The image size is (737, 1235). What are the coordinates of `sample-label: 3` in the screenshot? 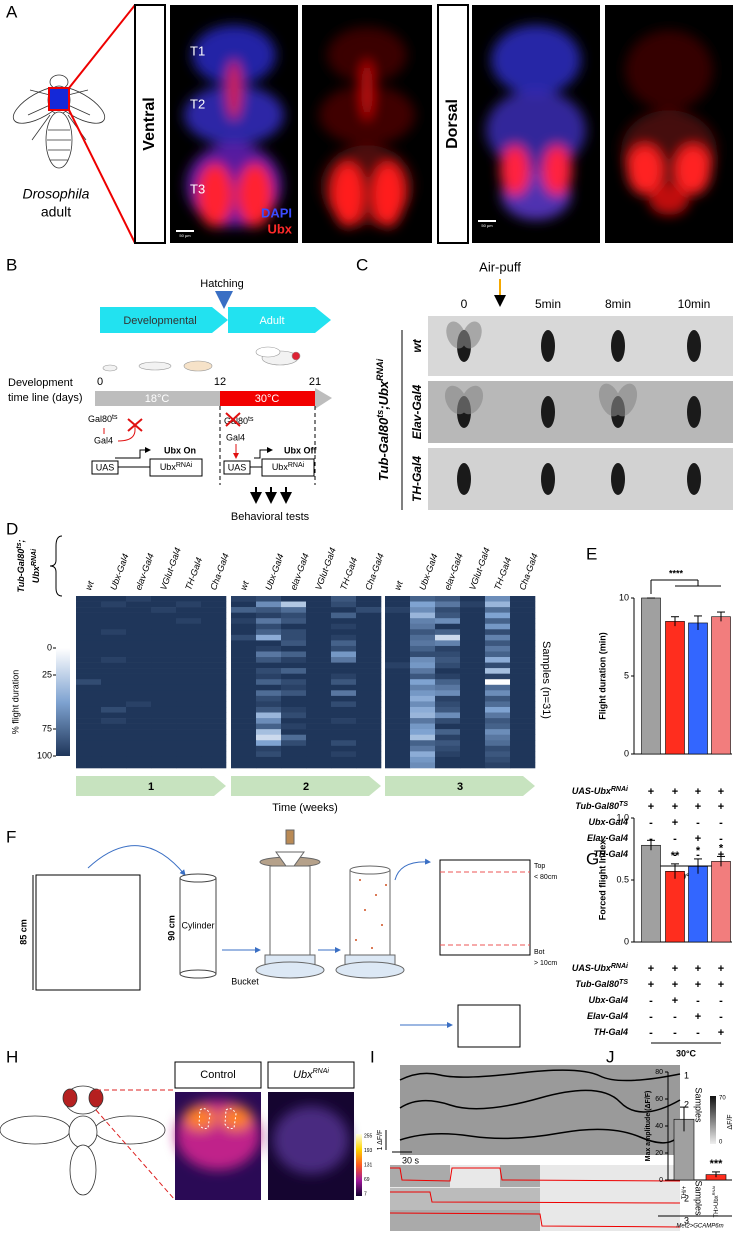 It's located at (686, 1220).